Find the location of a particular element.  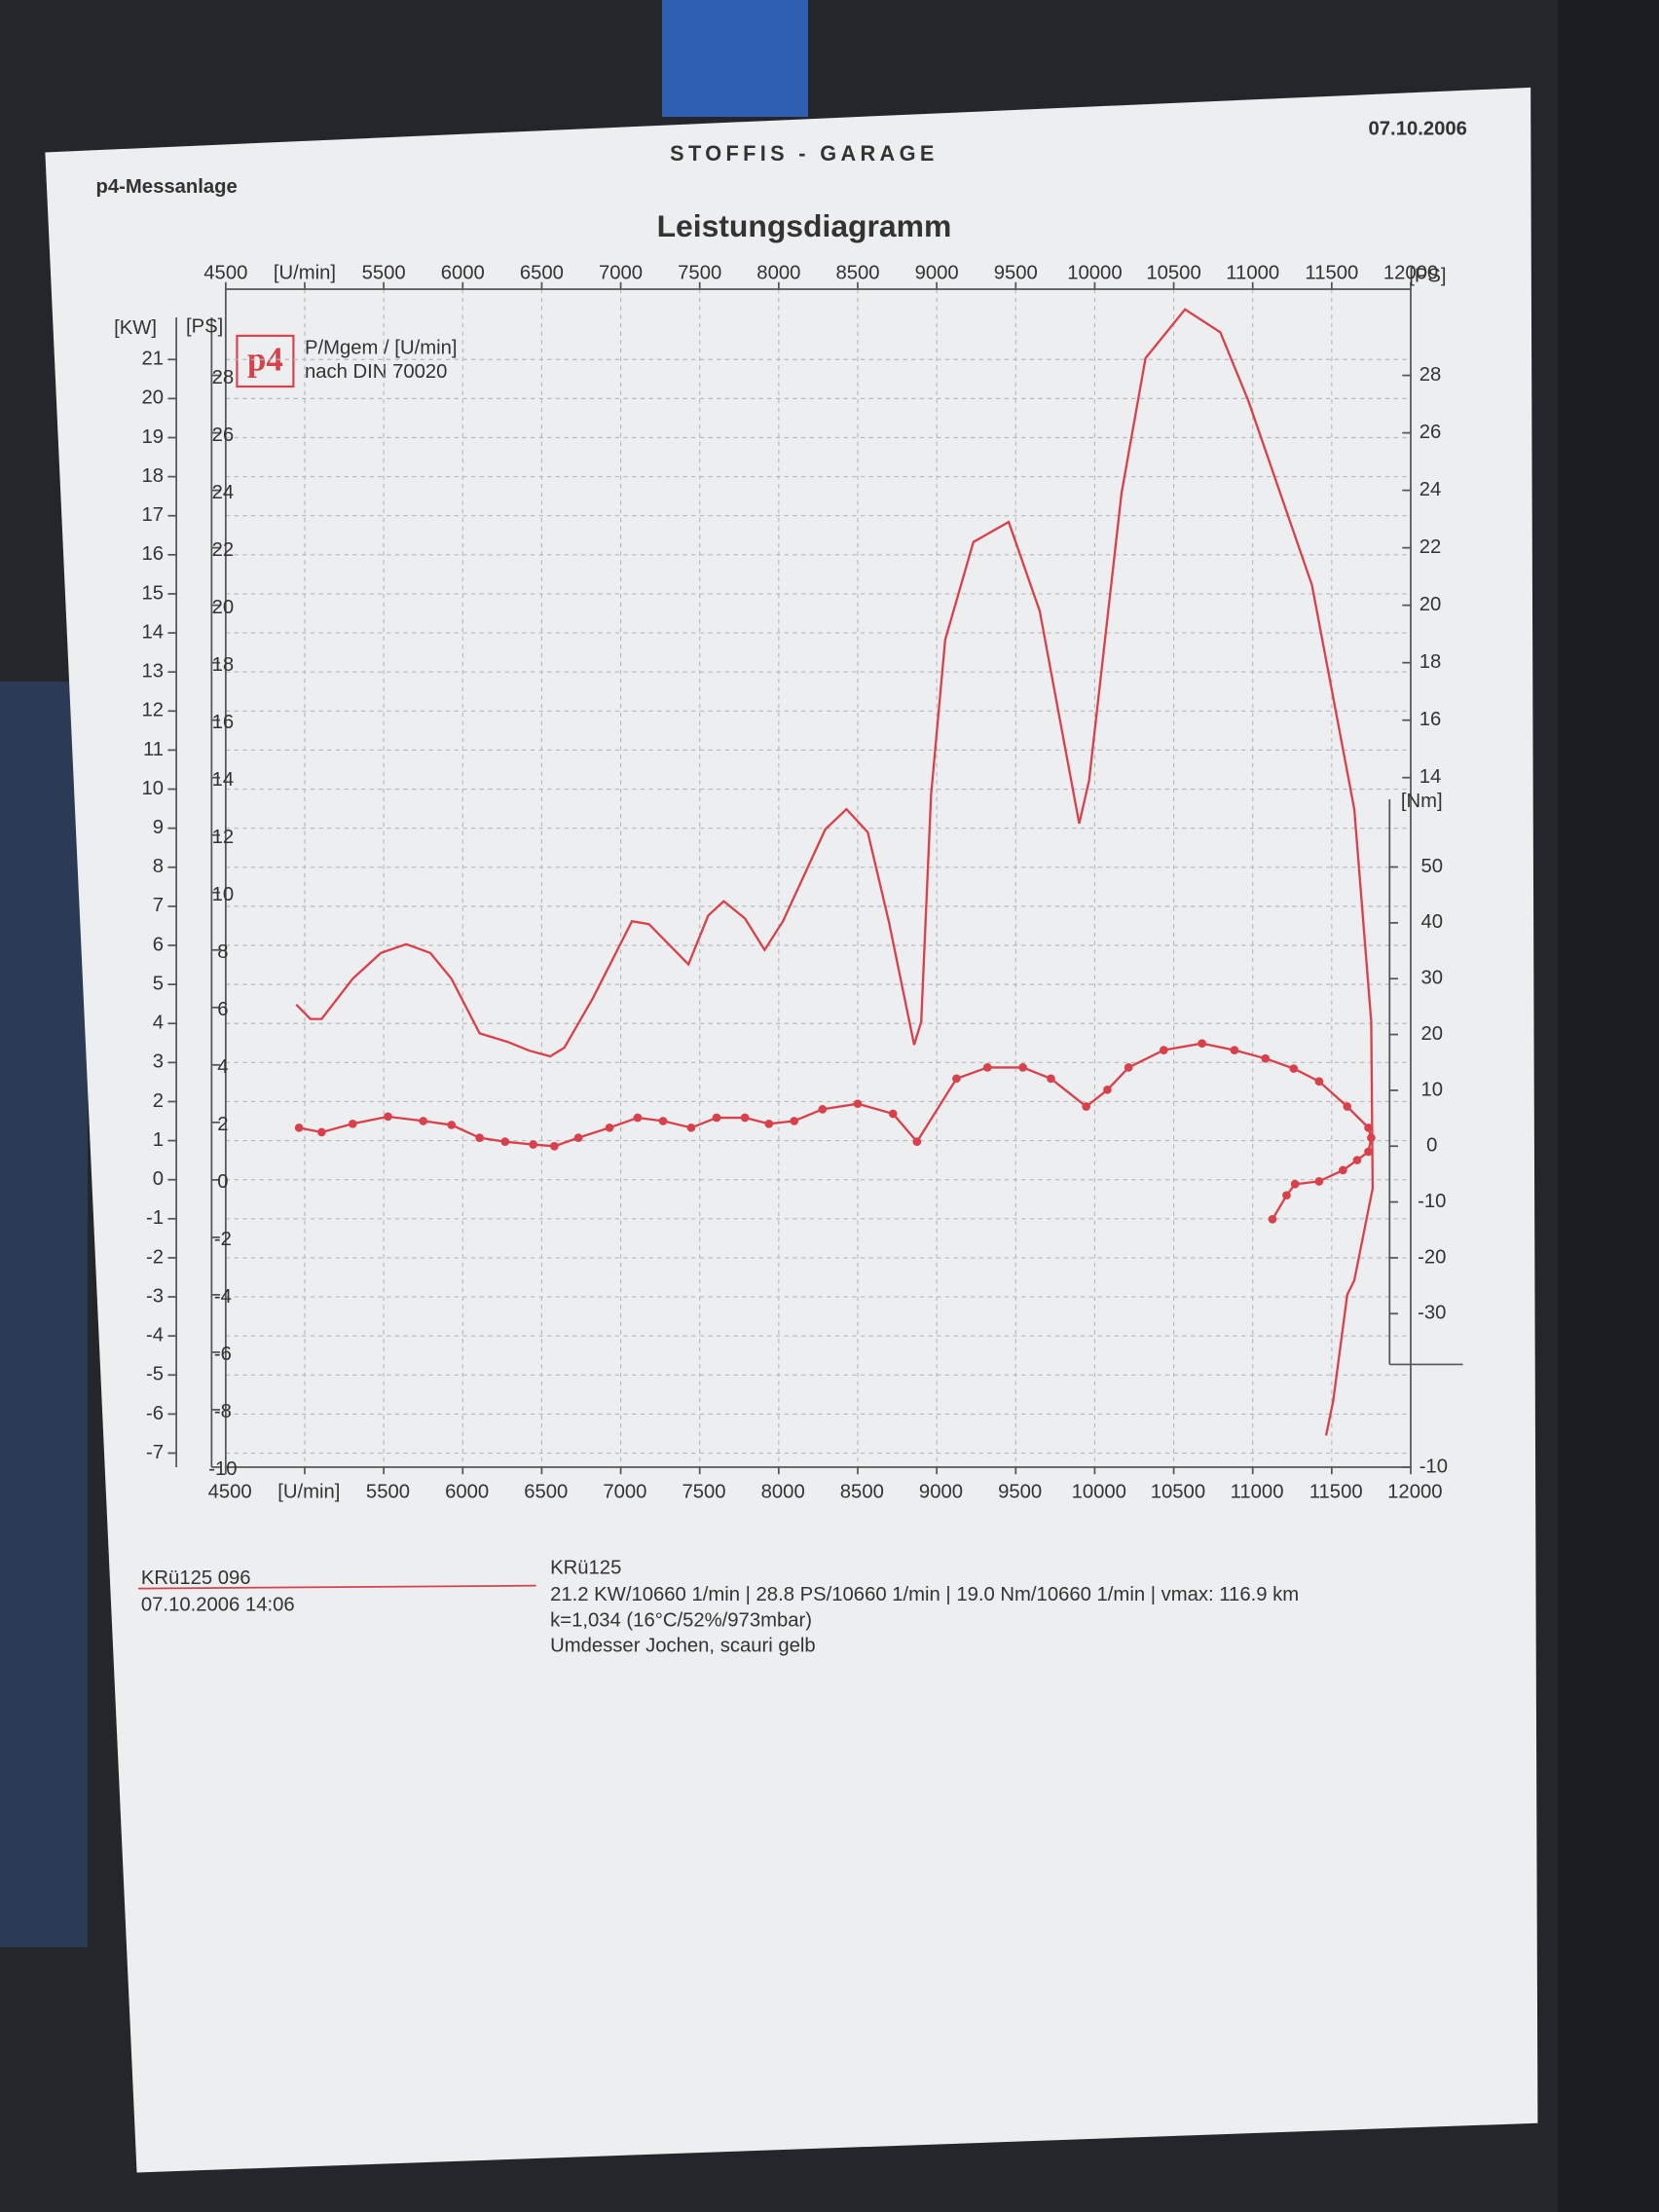

kw-tick-label: -3 is located at coordinates (155, 1296).